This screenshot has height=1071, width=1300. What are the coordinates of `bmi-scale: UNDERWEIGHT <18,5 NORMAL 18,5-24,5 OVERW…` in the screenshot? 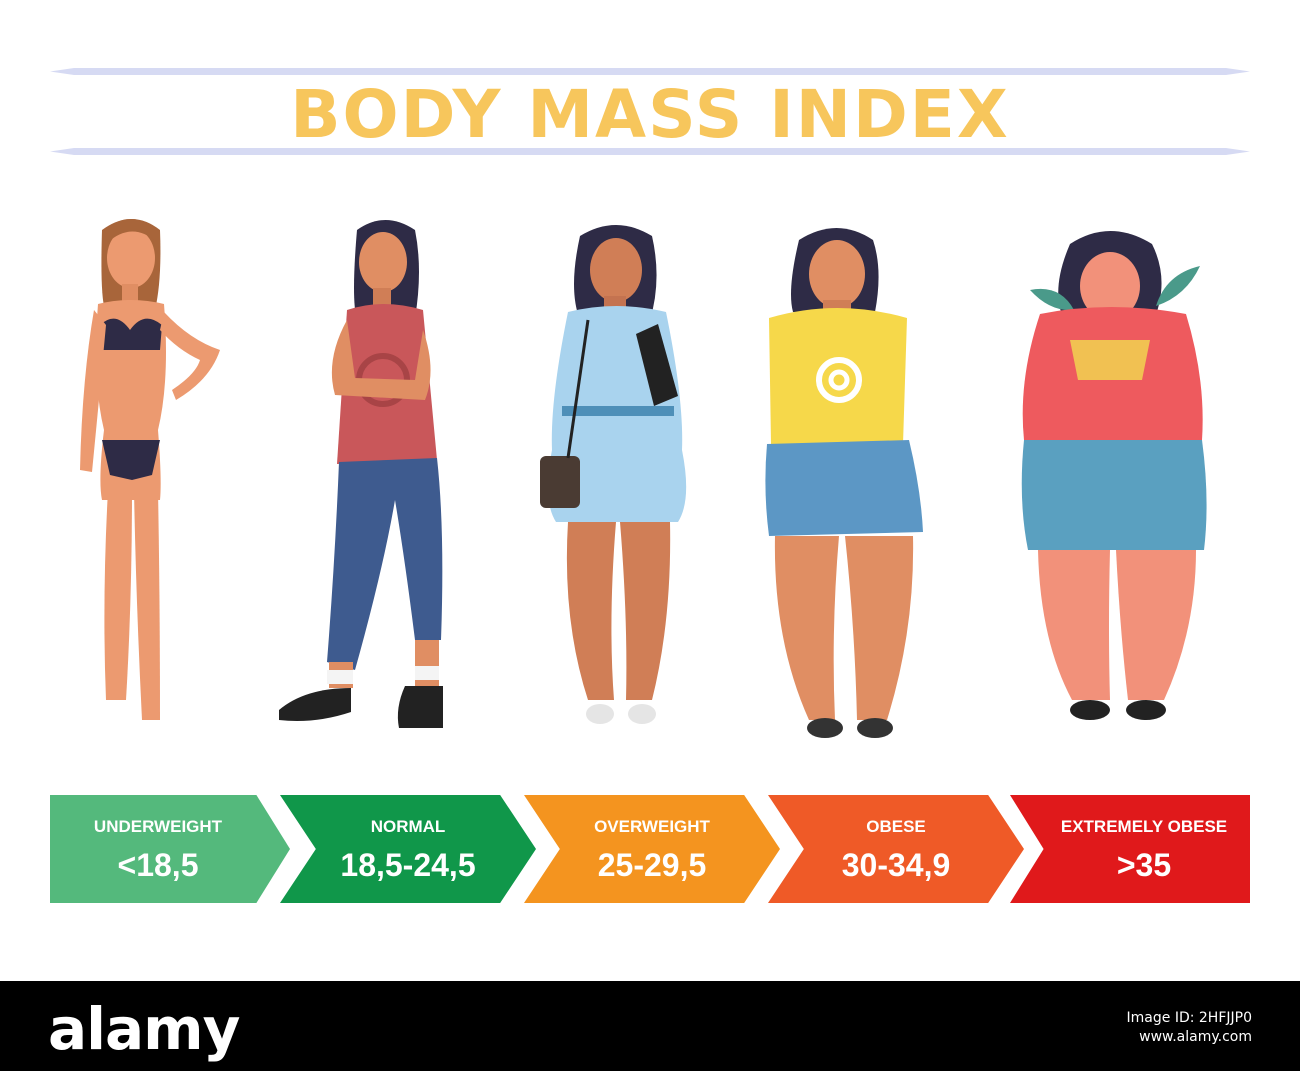 It's located at (650, 849).